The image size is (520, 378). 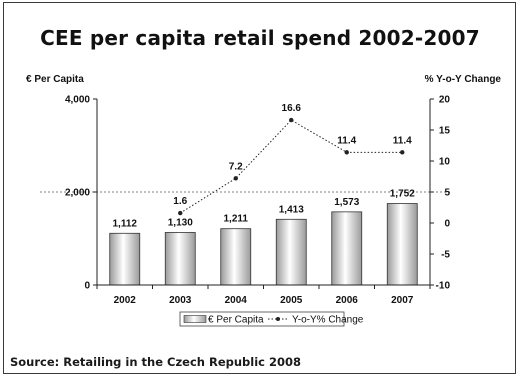 I want to click on left-tick-label: 2,000, so click(x=77, y=193).